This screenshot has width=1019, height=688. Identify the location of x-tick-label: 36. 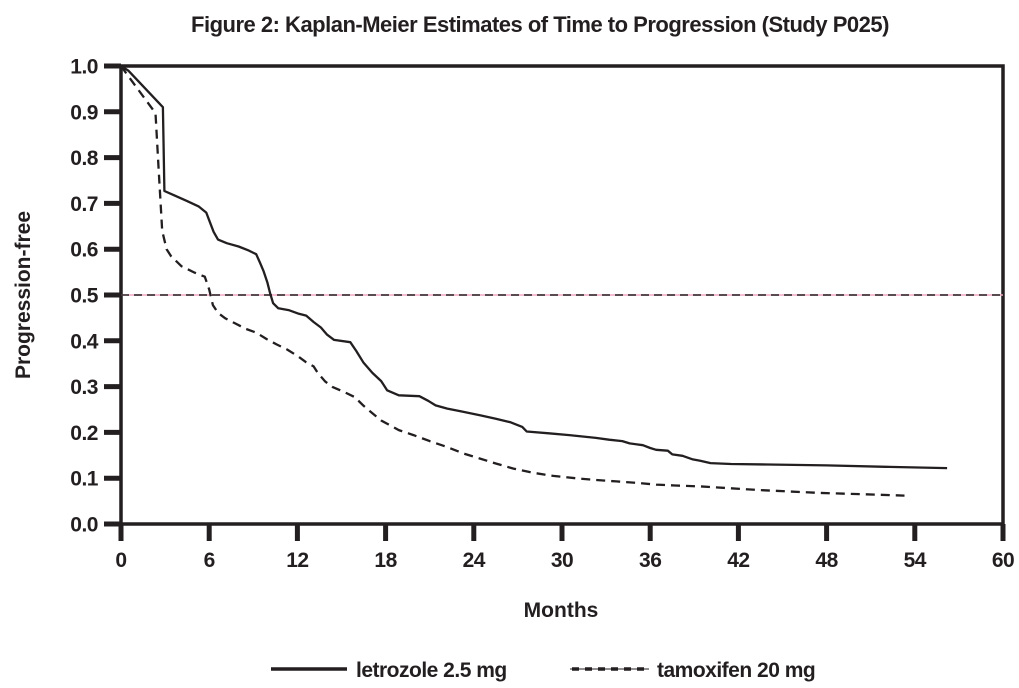
(650, 560).